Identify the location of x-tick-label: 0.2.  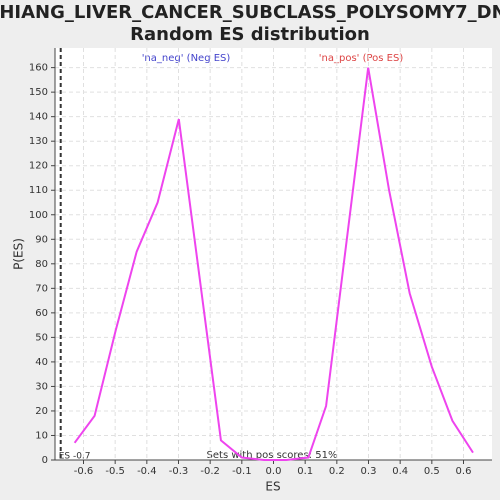
(337, 471).